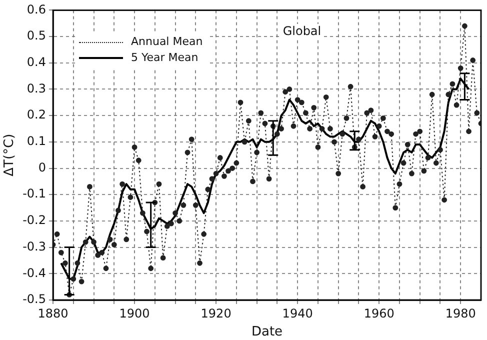 This screenshot has width=487, height=340. I want to click on y-tick-label: 0.2, so click(36, 115).